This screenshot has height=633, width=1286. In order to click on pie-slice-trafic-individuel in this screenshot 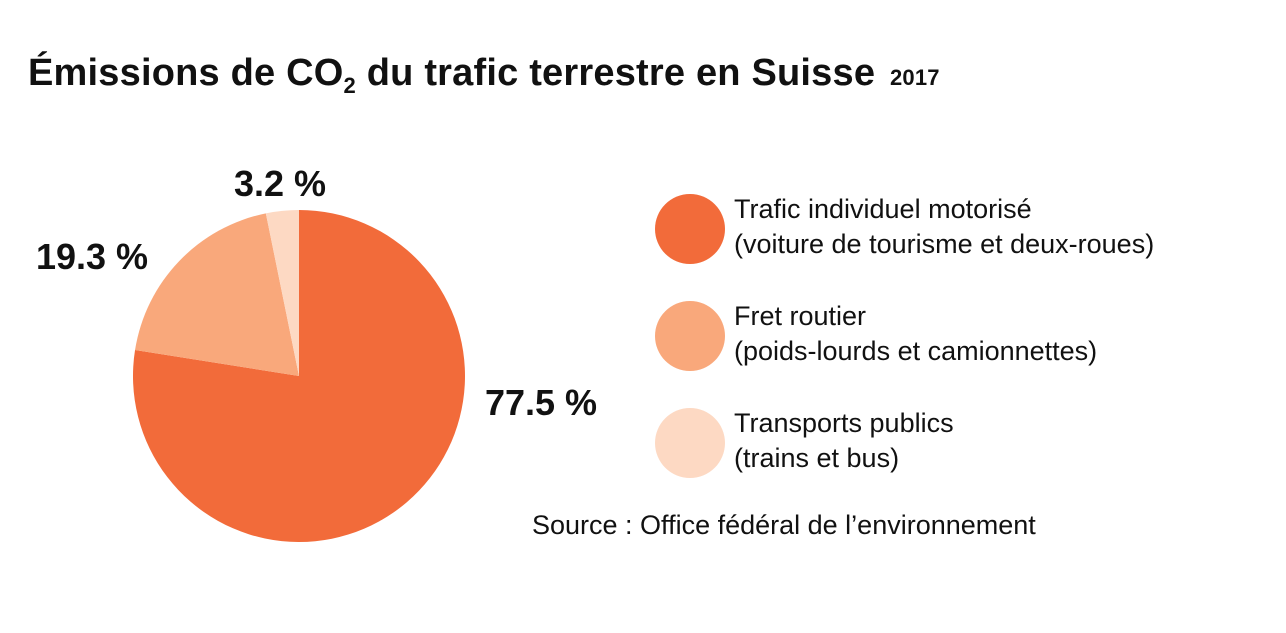, I will do `click(298, 376)`.